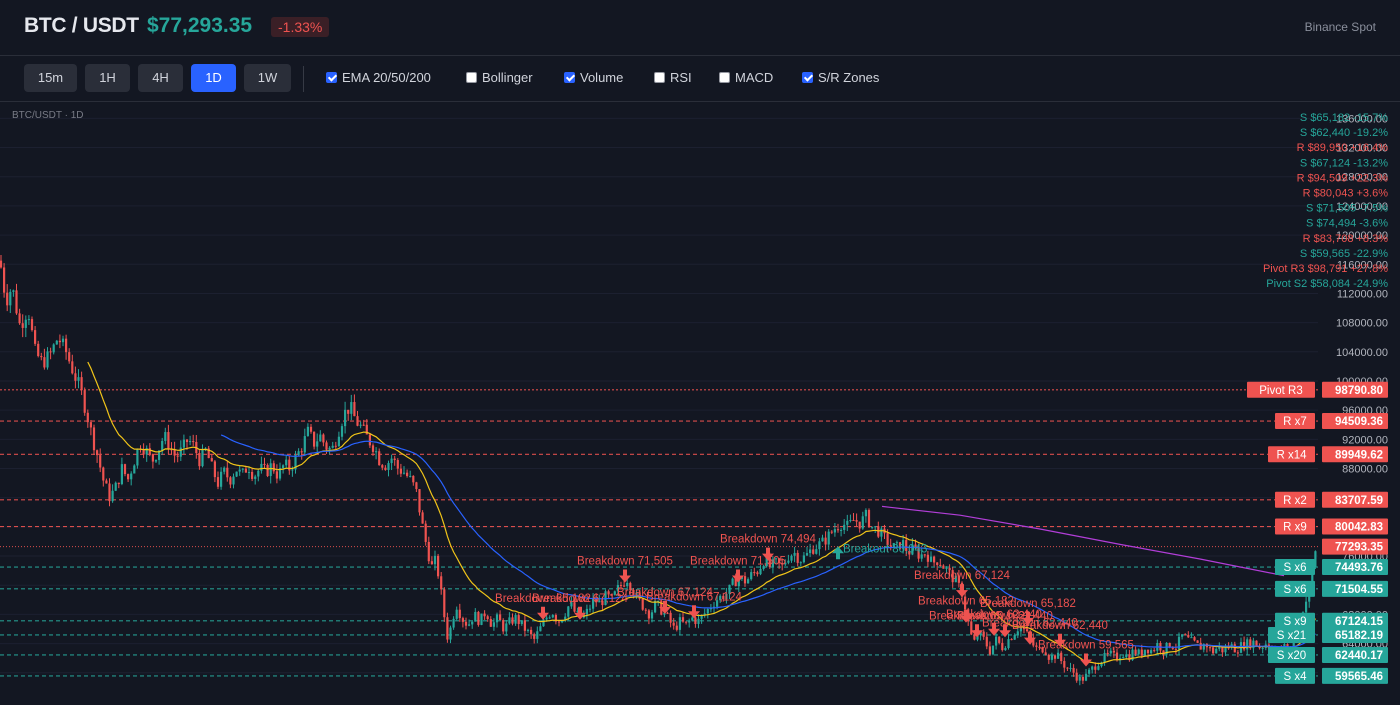 The image size is (1400, 705). I want to click on timeframe-1w-button: 1W, so click(267, 78).